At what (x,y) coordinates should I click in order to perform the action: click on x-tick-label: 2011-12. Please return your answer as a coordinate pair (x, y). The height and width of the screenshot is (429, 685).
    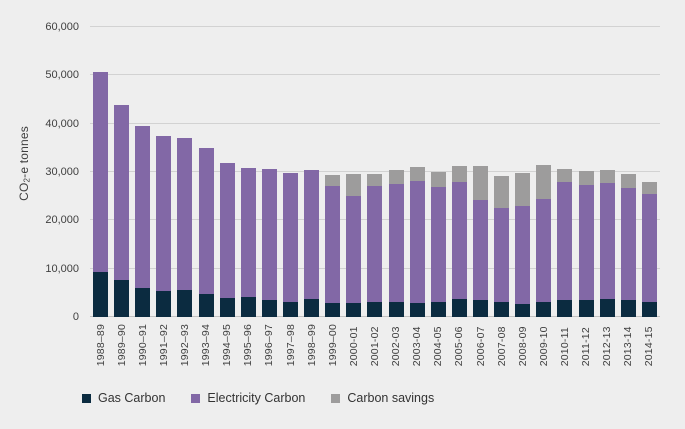
    Looking at the image, I should click on (586, 347).